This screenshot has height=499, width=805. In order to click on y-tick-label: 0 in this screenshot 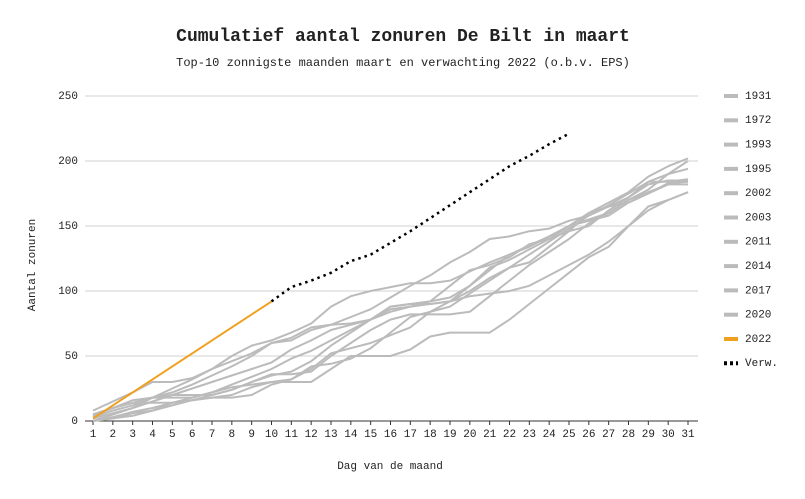, I will do `click(74, 422)`.